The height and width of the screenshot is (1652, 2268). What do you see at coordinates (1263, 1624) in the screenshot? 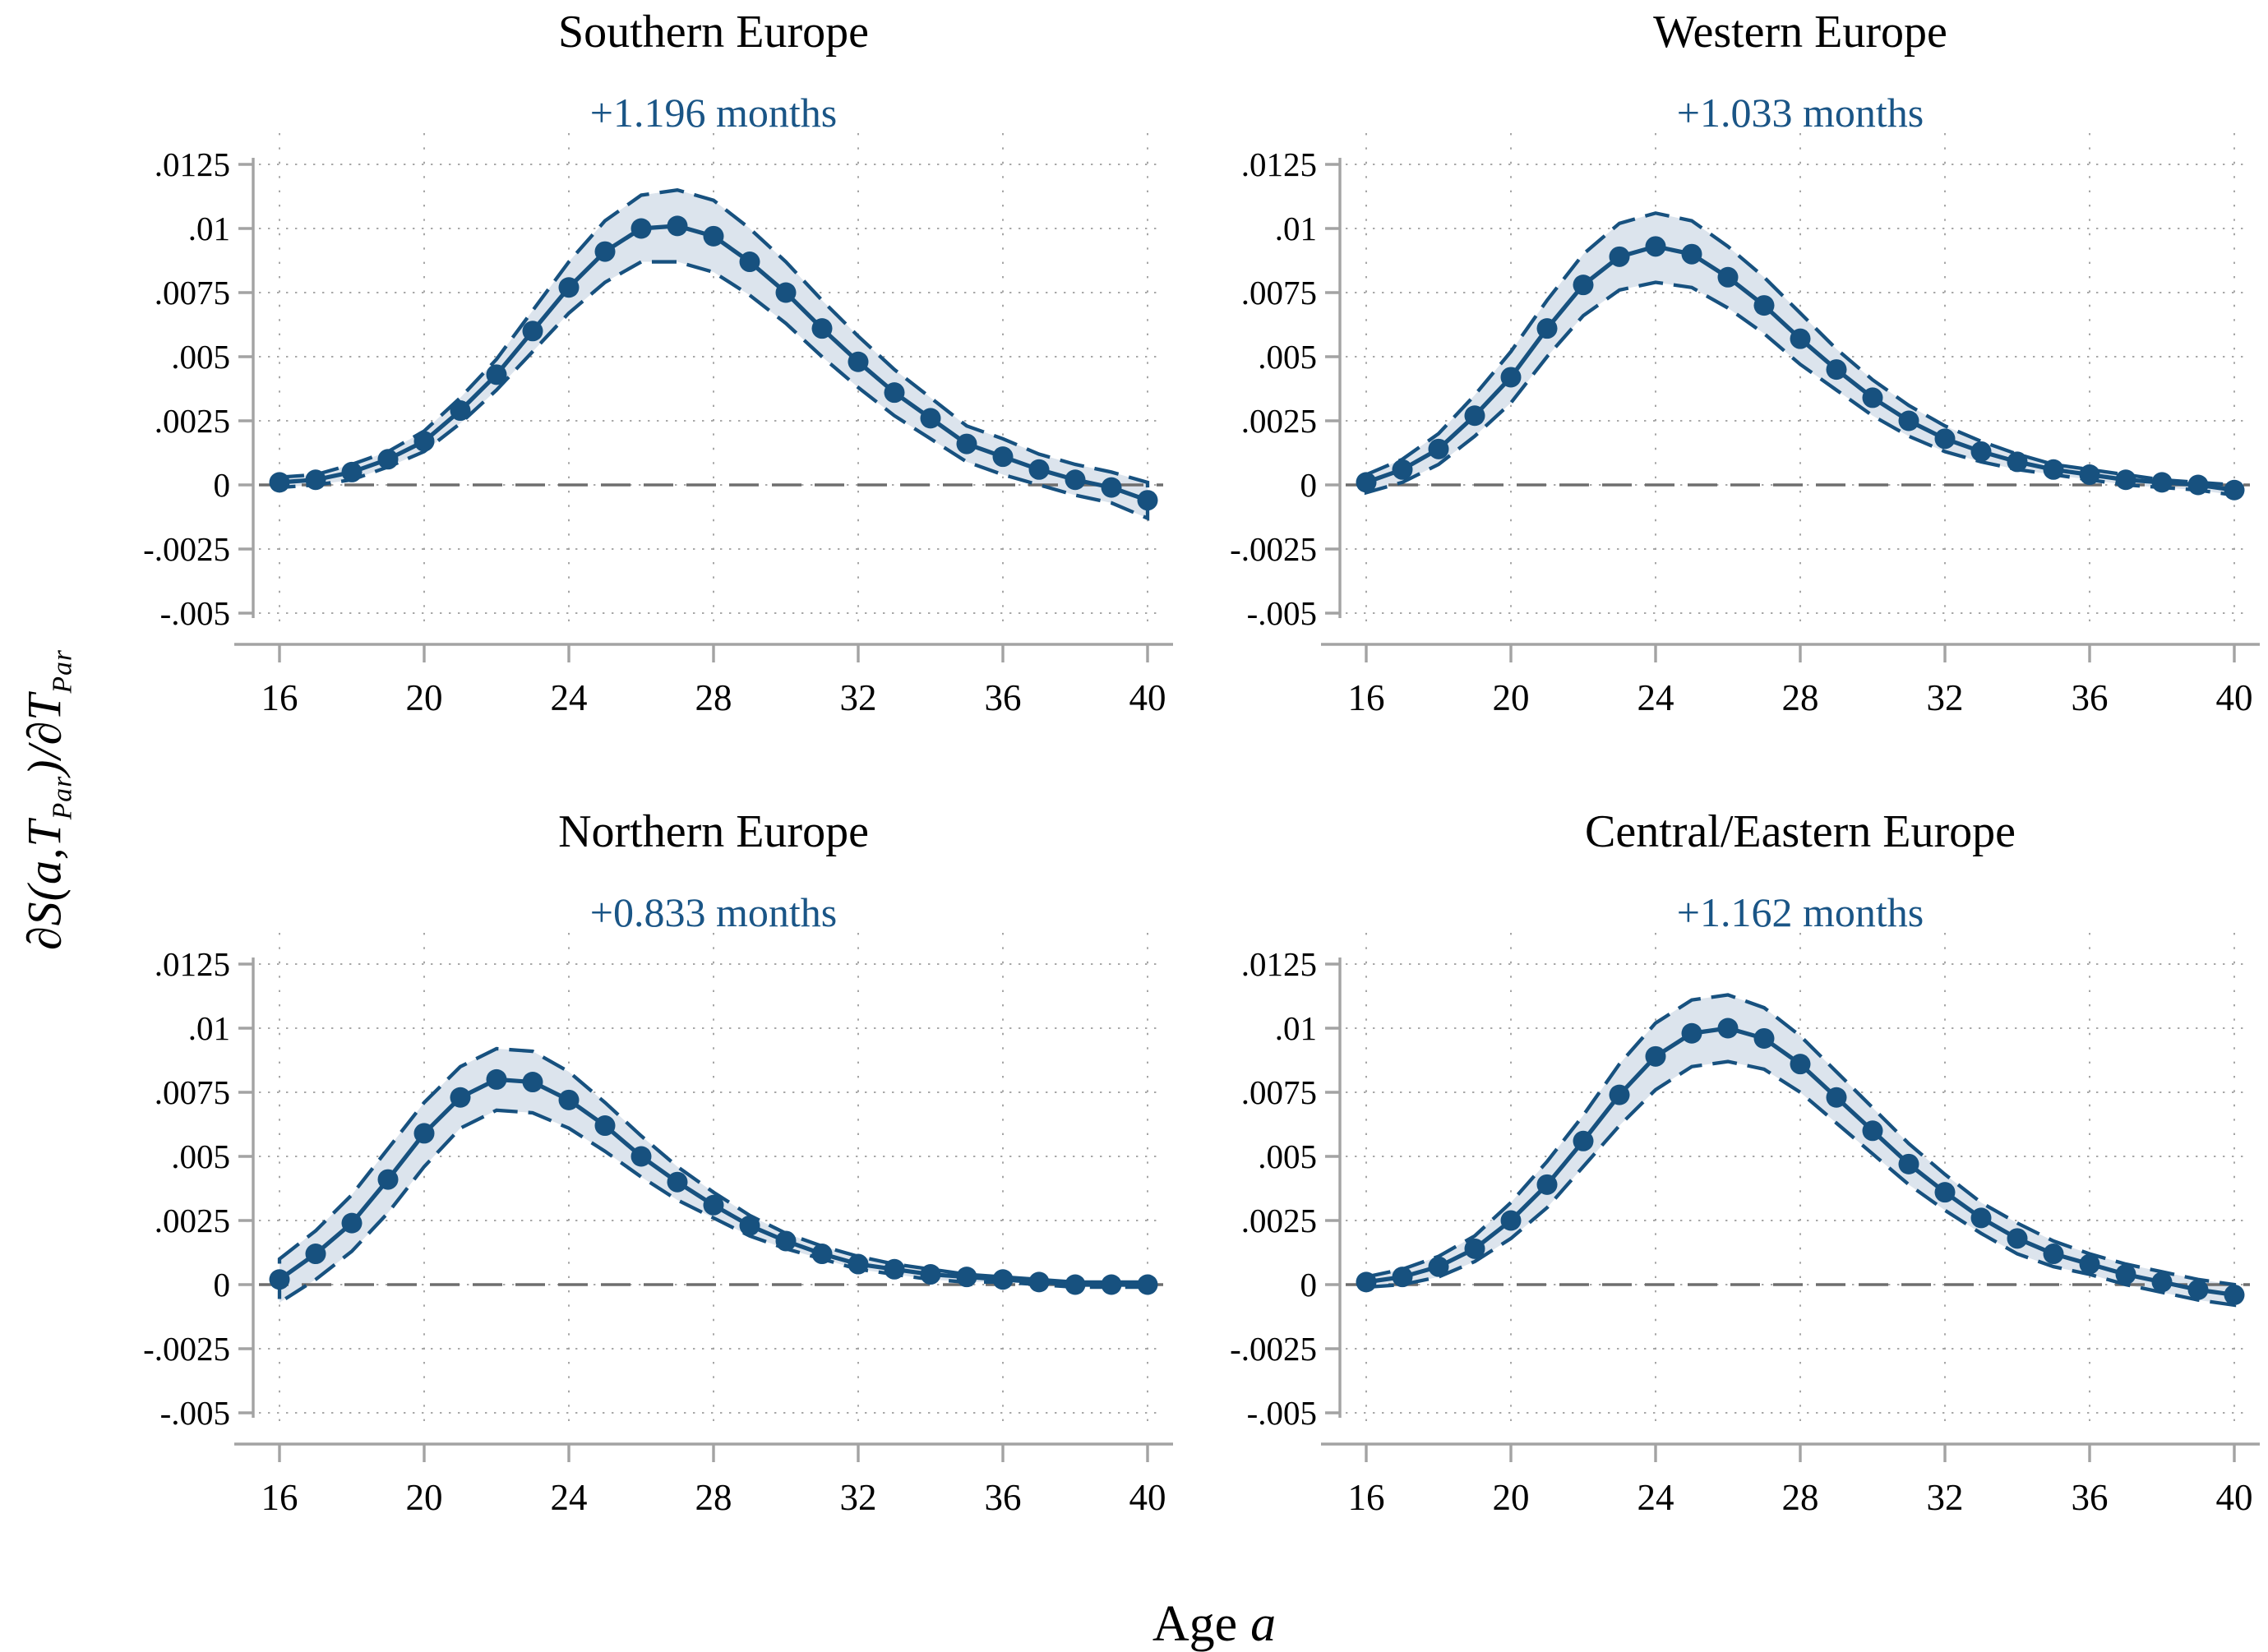
I see `x-axis-label-variable: a` at bounding box center [1263, 1624].